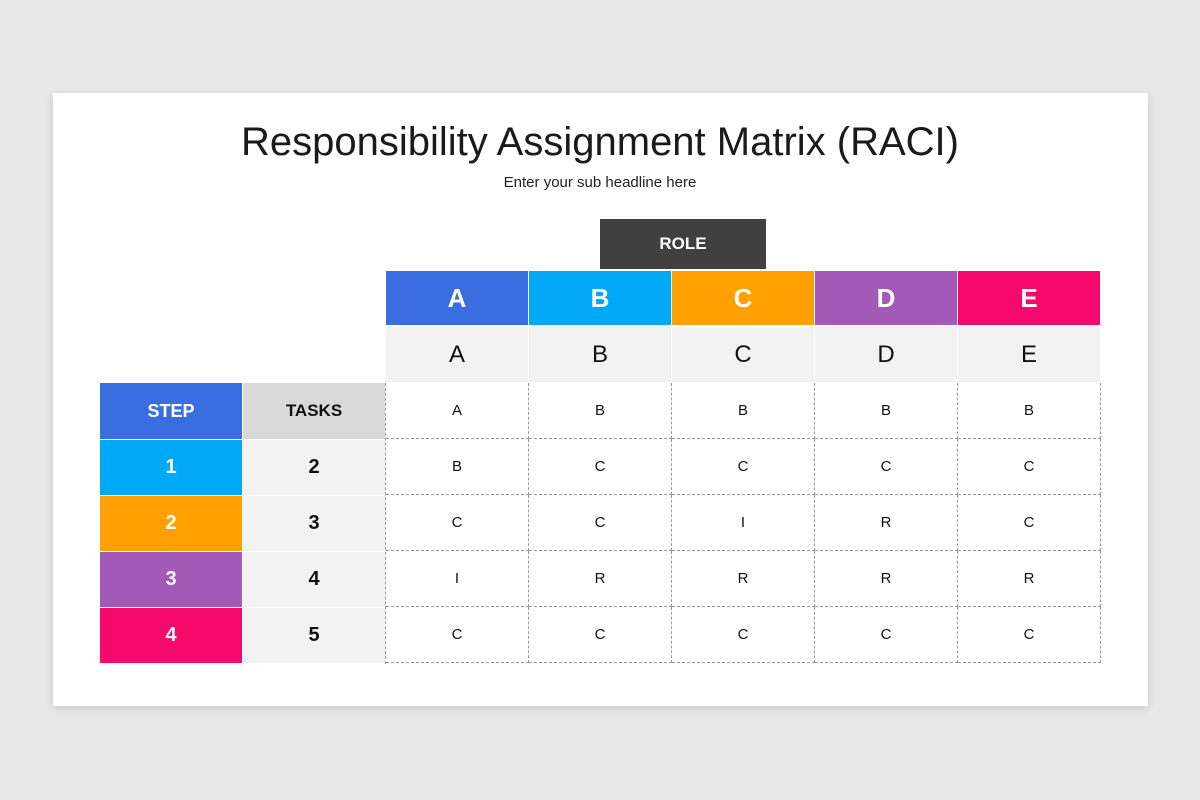 The image size is (1200, 800). What do you see at coordinates (743, 354) in the screenshot?
I see `role-subheader: C` at bounding box center [743, 354].